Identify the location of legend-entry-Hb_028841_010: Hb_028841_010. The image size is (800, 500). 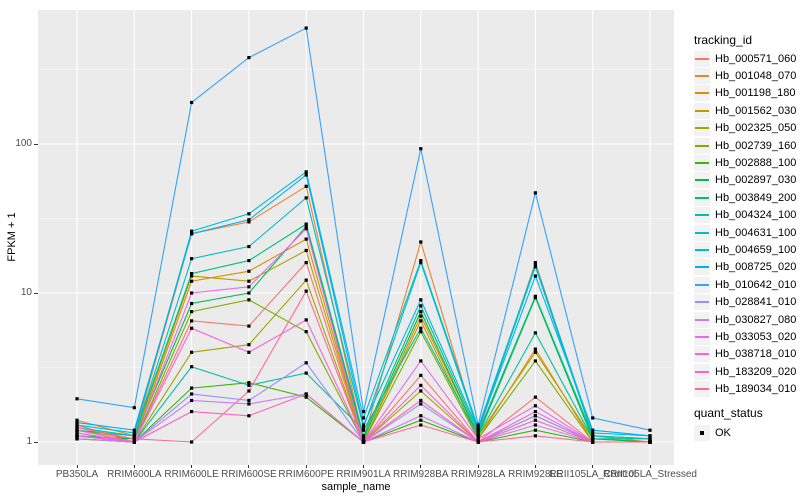
(745, 302).